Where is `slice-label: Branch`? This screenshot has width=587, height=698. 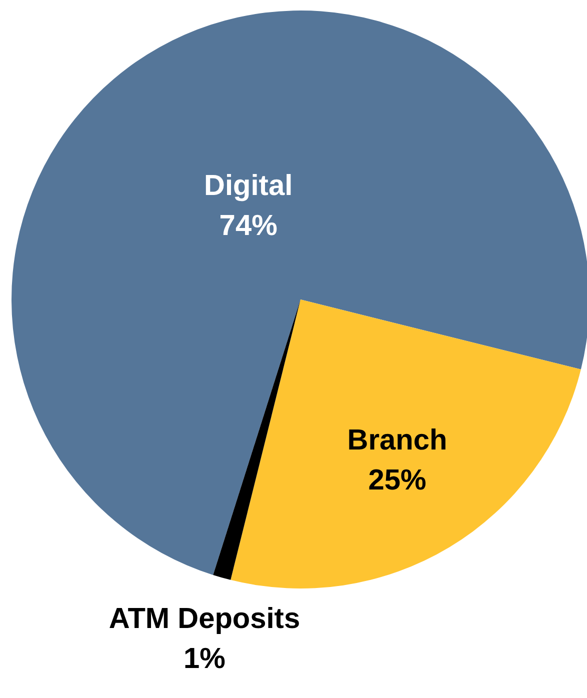
slice-label: Branch is located at coordinates (397, 440).